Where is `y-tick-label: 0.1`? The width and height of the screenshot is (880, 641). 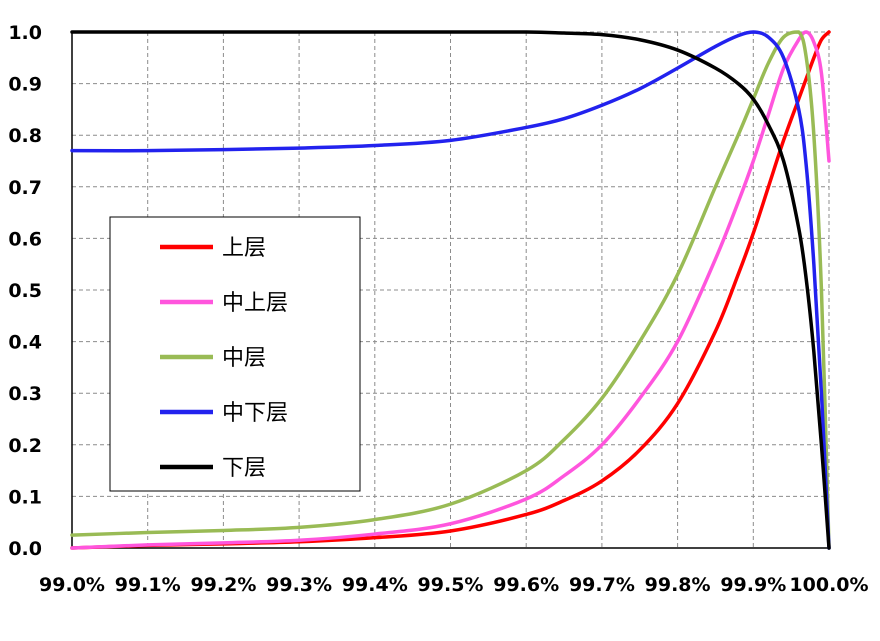
y-tick-label: 0.1 is located at coordinates (25, 497).